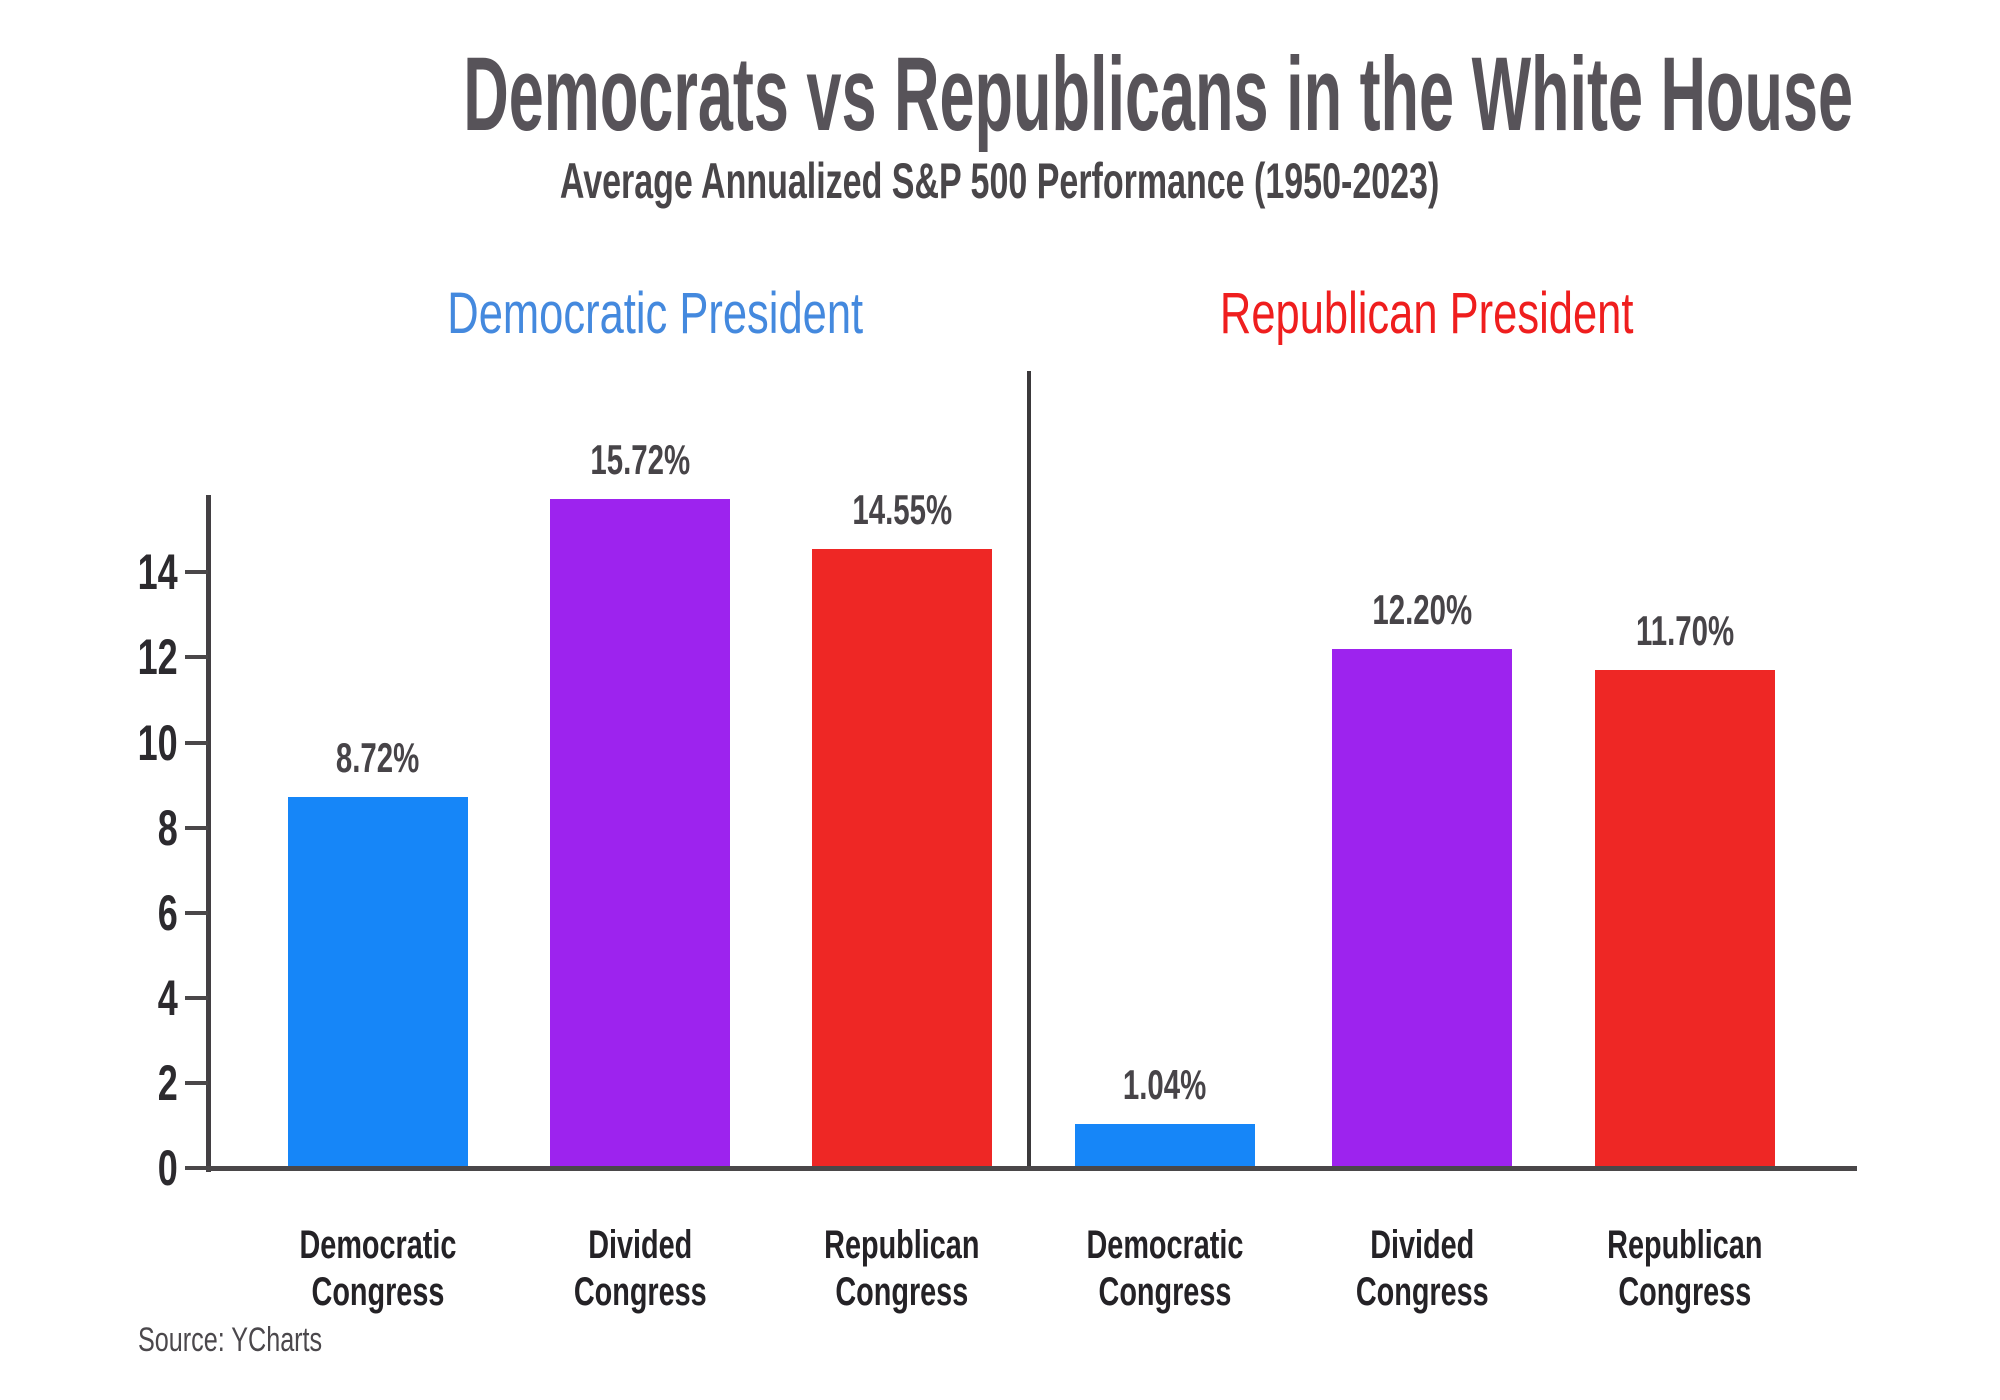 The height and width of the screenshot is (1400, 2000). I want to click on value-label-text-republican-president-divided-congress: 12.20%, so click(1422, 609).